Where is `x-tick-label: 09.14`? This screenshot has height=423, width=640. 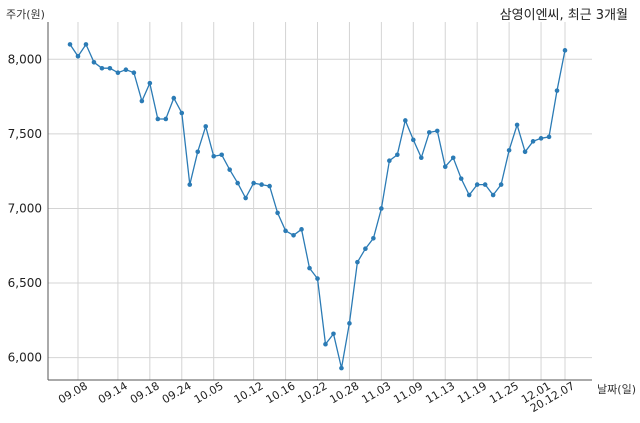
x-tick-label: 09.14 is located at coordinates (113, 392).